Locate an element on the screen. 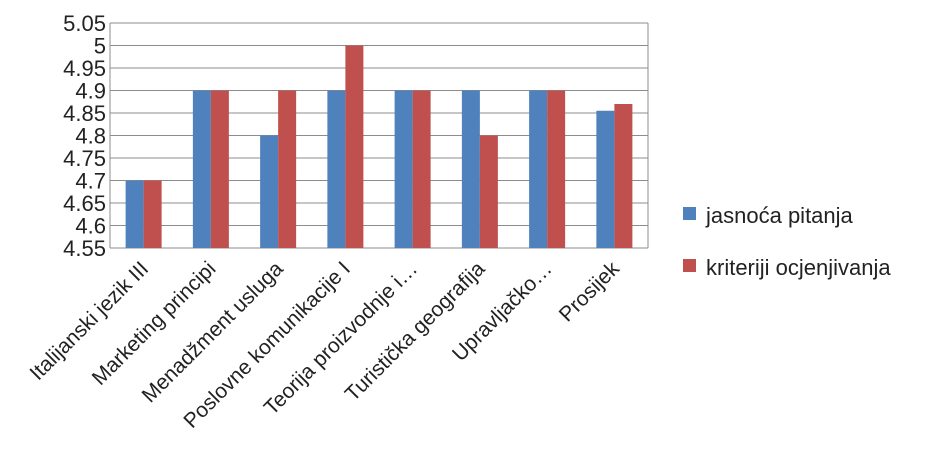 The width and height of the screenshot is (929, 463). y-tick-label: 4.55 is located at coordinates (84, 248).